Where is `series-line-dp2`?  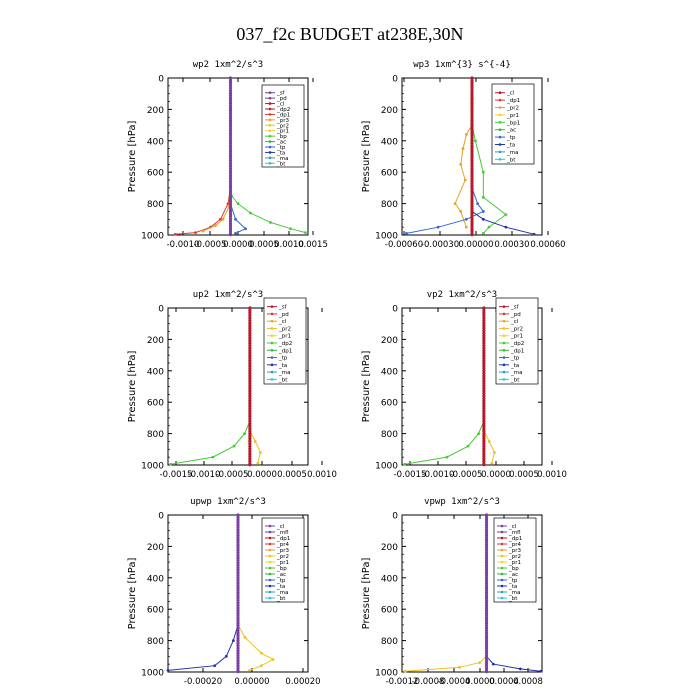 series-line-dp2 is located at coordinates (210, 386).